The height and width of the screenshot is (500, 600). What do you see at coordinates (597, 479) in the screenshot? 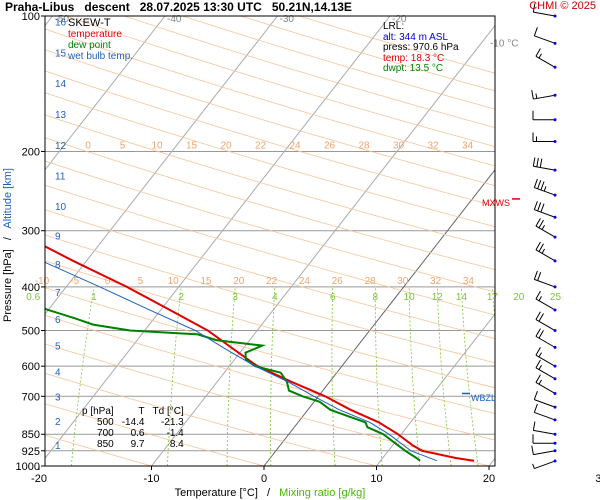
I see `temperature-tick-label: 30` at bounding box center [597, 479].